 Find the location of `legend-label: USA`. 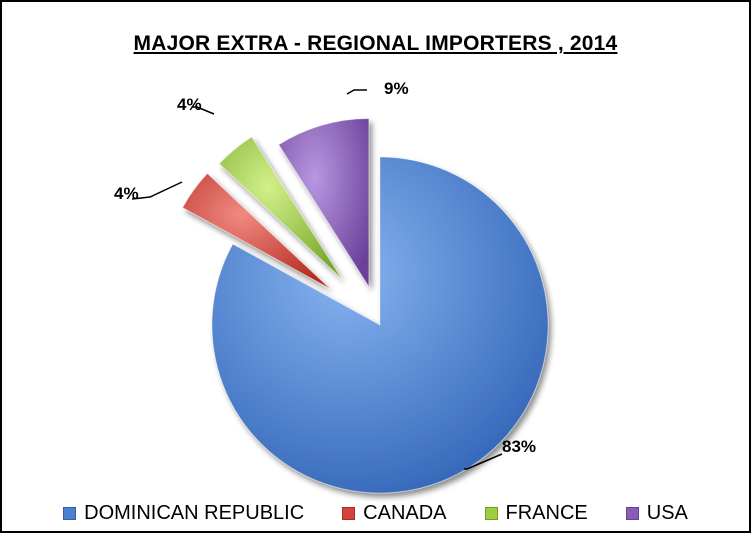

legend-label: USA is located at coordinates (667, 513).